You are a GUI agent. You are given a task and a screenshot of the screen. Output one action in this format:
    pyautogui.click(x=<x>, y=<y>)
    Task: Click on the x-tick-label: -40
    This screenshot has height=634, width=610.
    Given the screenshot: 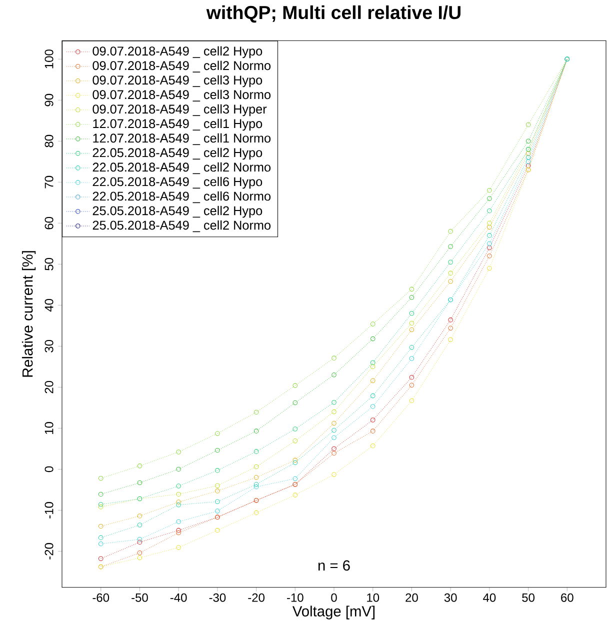 What is the action you would take?
    pyautogui.click(x=178, y=597)
    